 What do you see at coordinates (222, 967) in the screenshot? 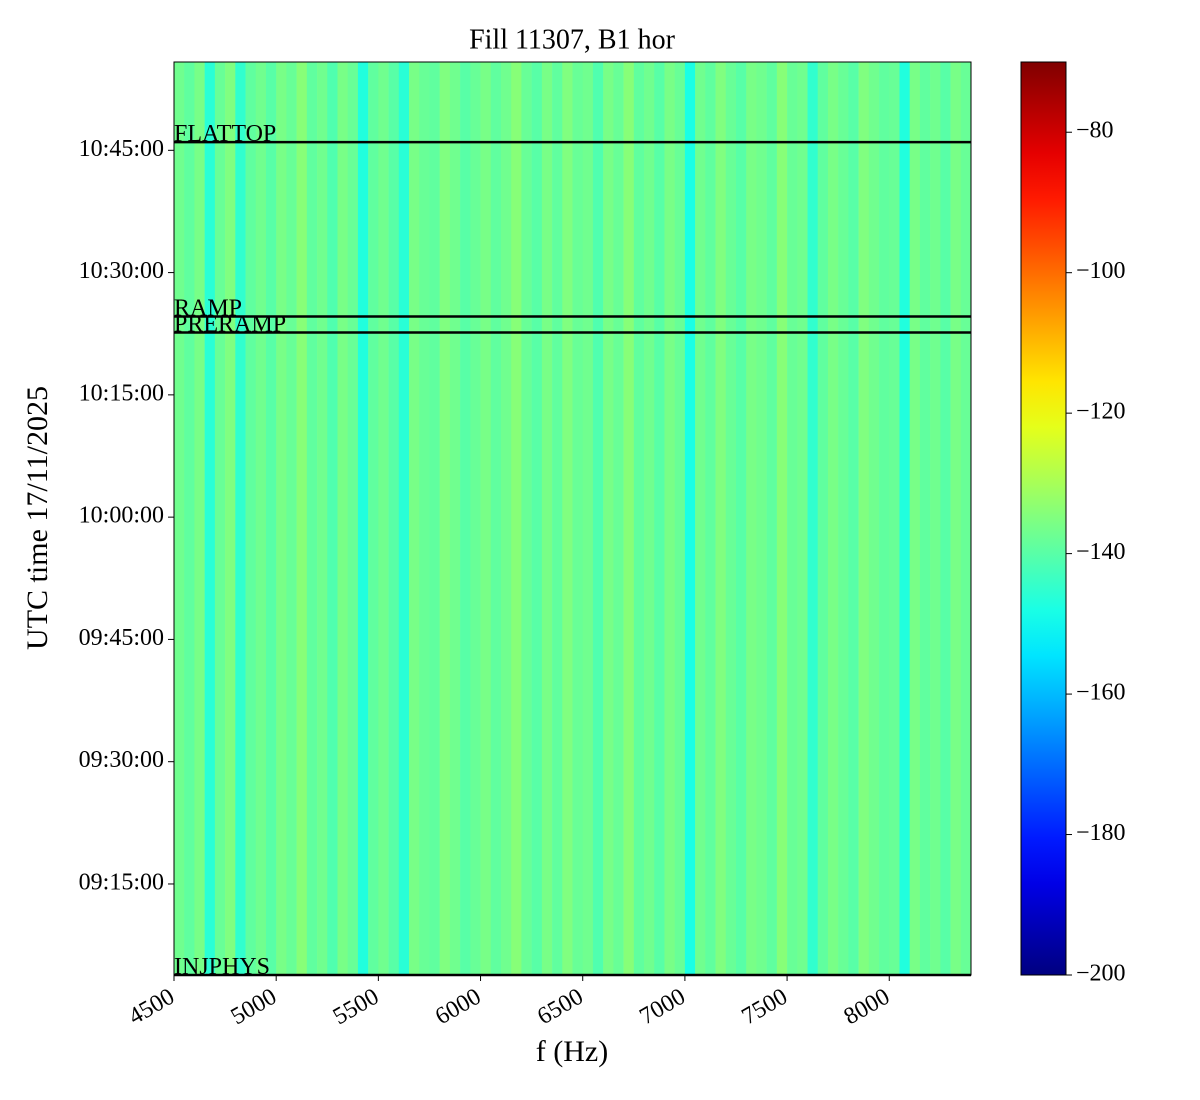
I see `event-label: INJPHYS` at bounding box center [222, 967].